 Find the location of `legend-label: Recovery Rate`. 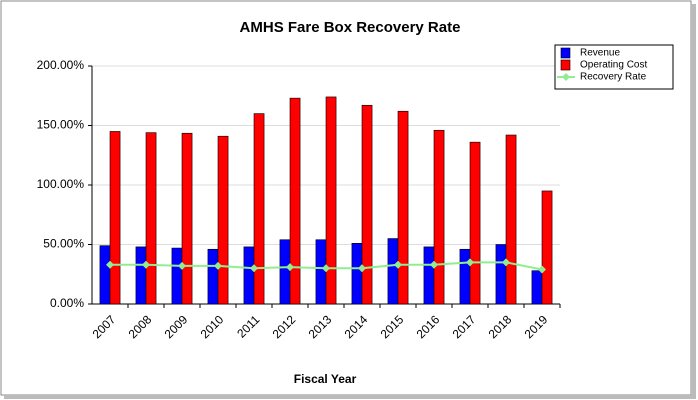

legend-label: Recovery Rate is located at coordinates (613, 77).